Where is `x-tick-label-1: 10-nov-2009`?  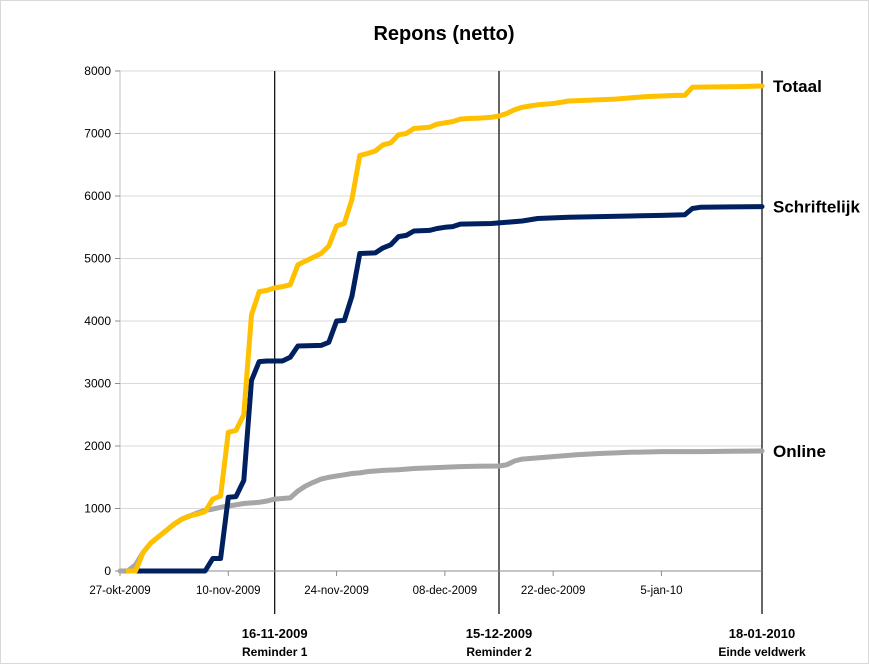 x-tick-label-1: 10-nov-2009 is located at coordinates (228, 591).